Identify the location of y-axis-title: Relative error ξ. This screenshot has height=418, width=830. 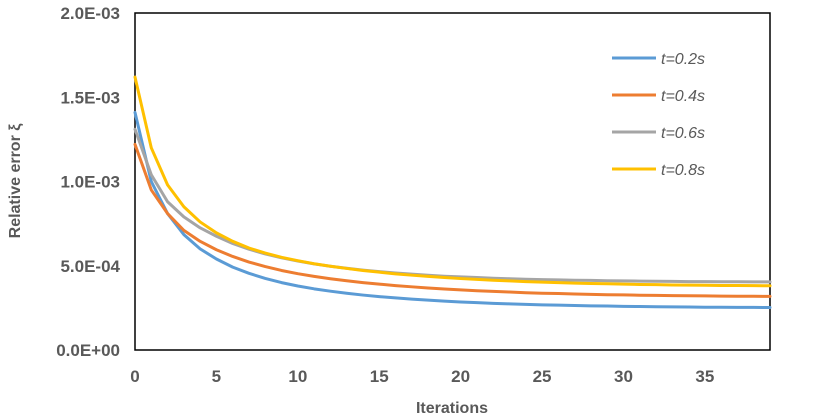
(15, 181).